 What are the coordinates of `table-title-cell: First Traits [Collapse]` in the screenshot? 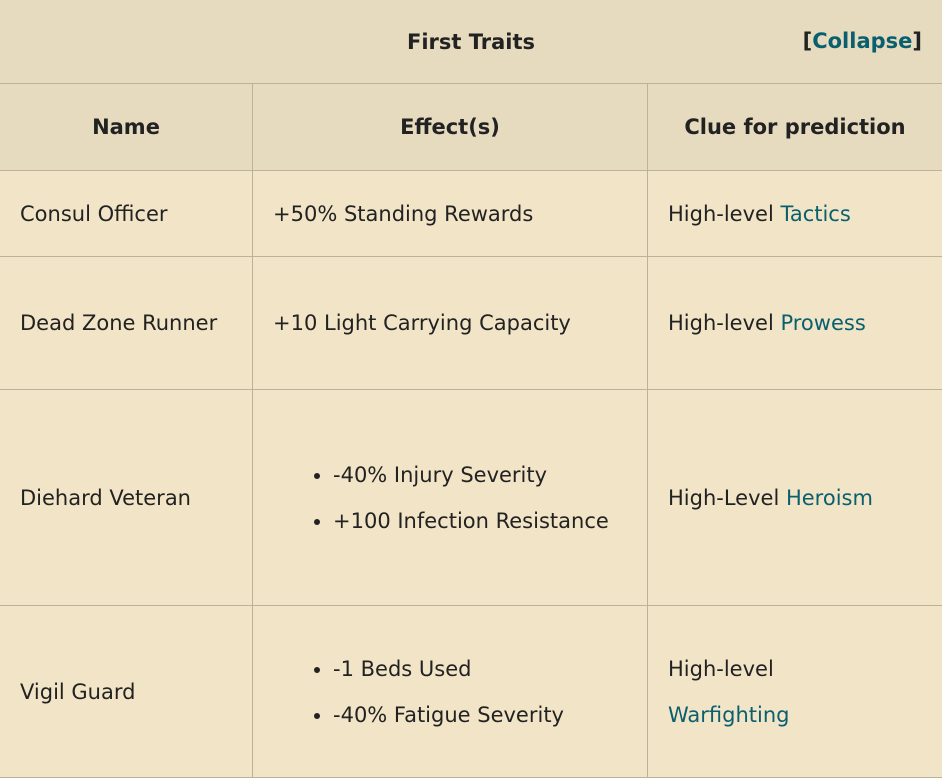 It's located at (471, 42).